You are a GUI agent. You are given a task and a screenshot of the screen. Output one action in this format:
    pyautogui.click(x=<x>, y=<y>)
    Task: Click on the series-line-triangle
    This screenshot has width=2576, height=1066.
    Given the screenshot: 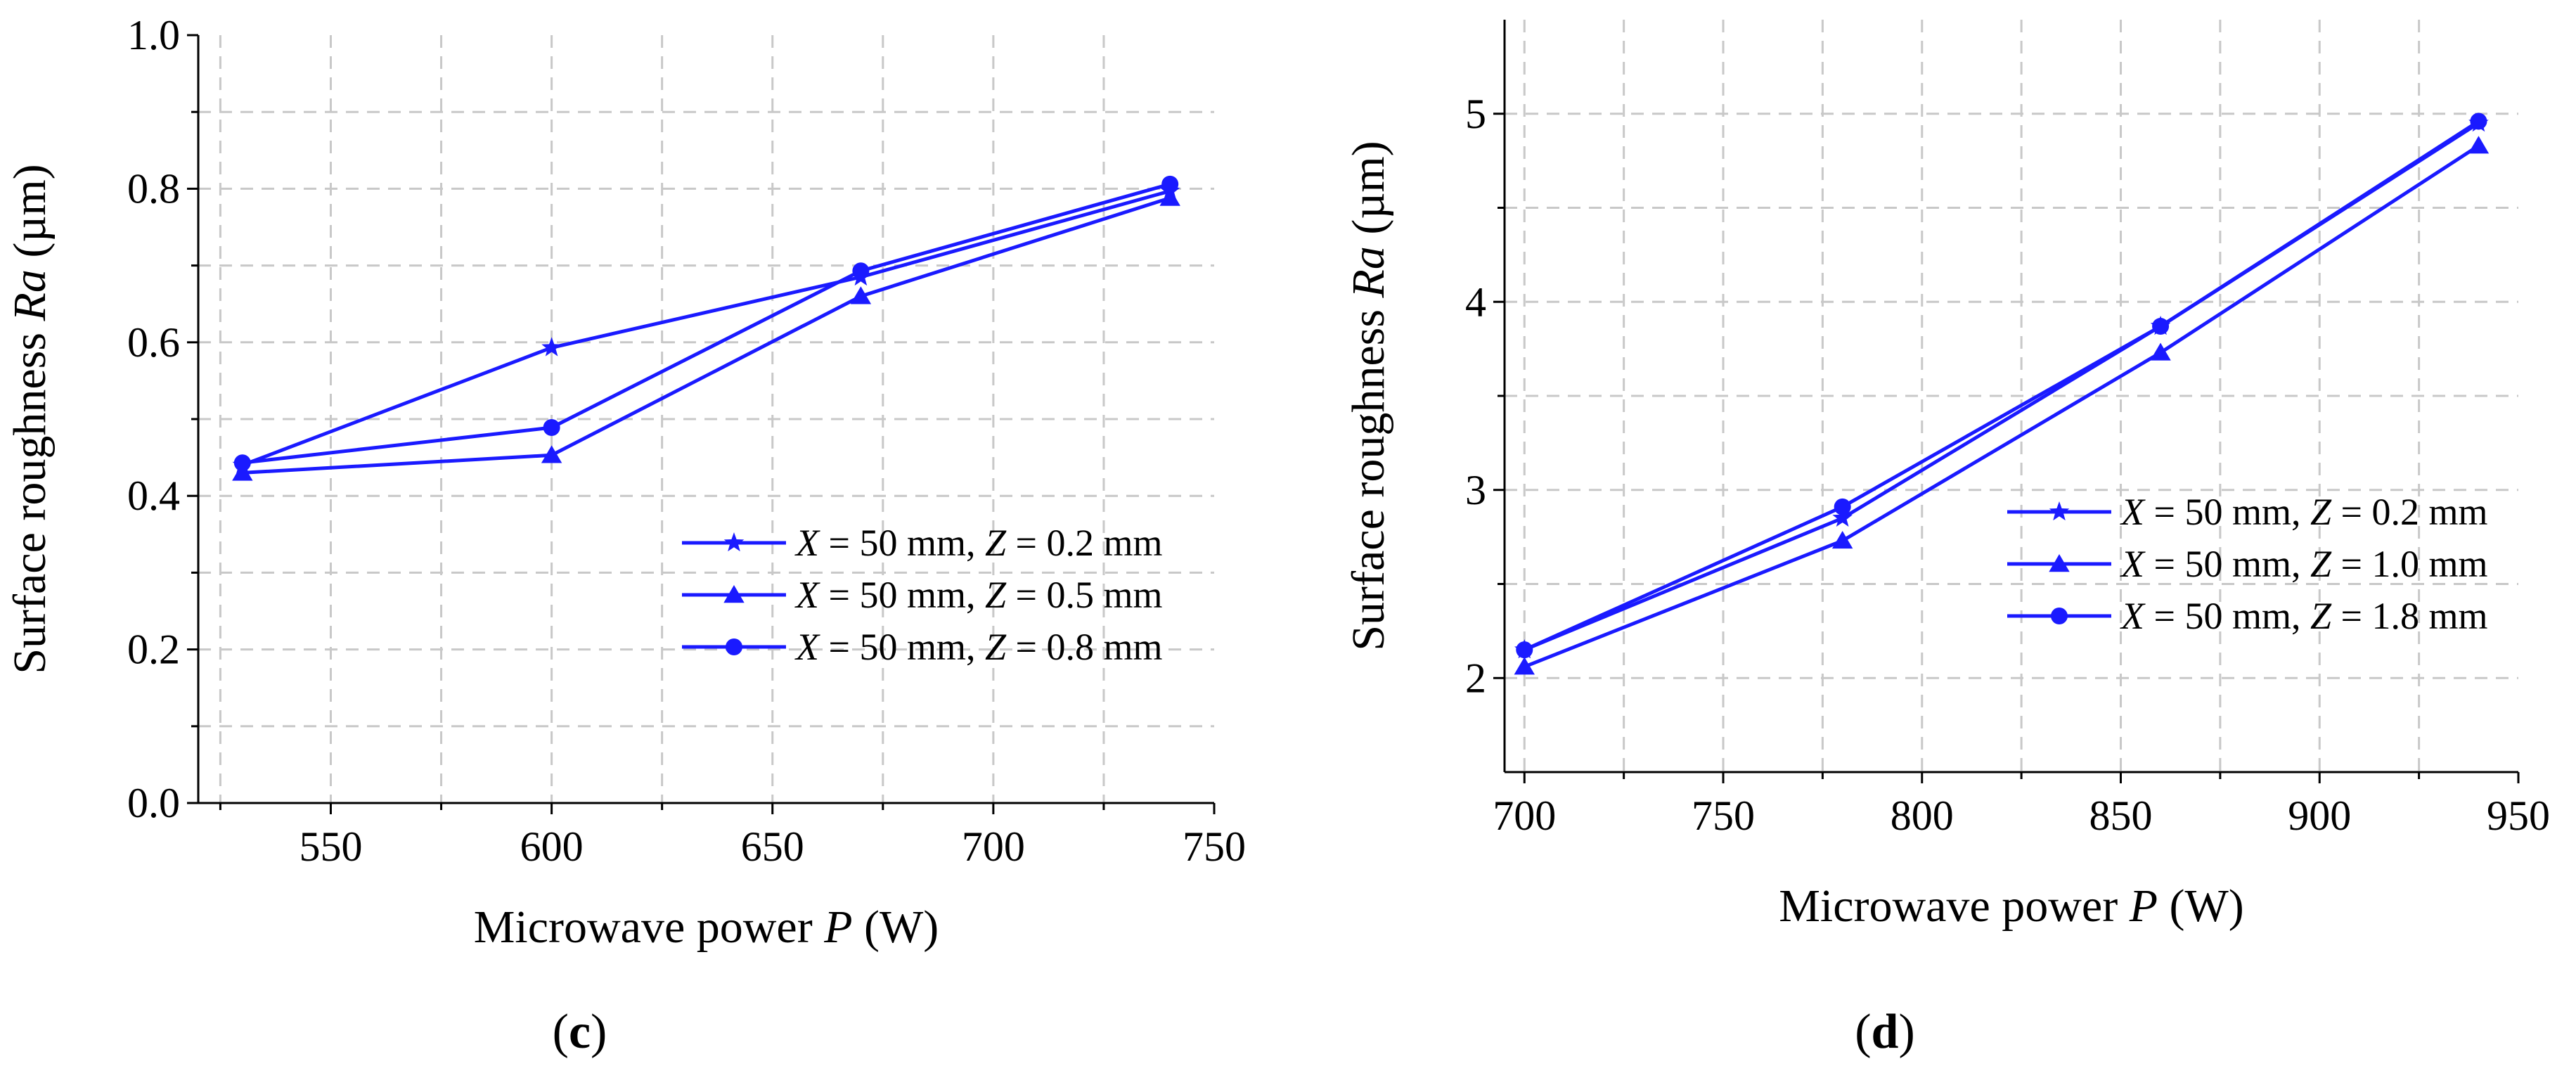 What is the action you would take?
    pyautogui.click(x=706, y=335)
    